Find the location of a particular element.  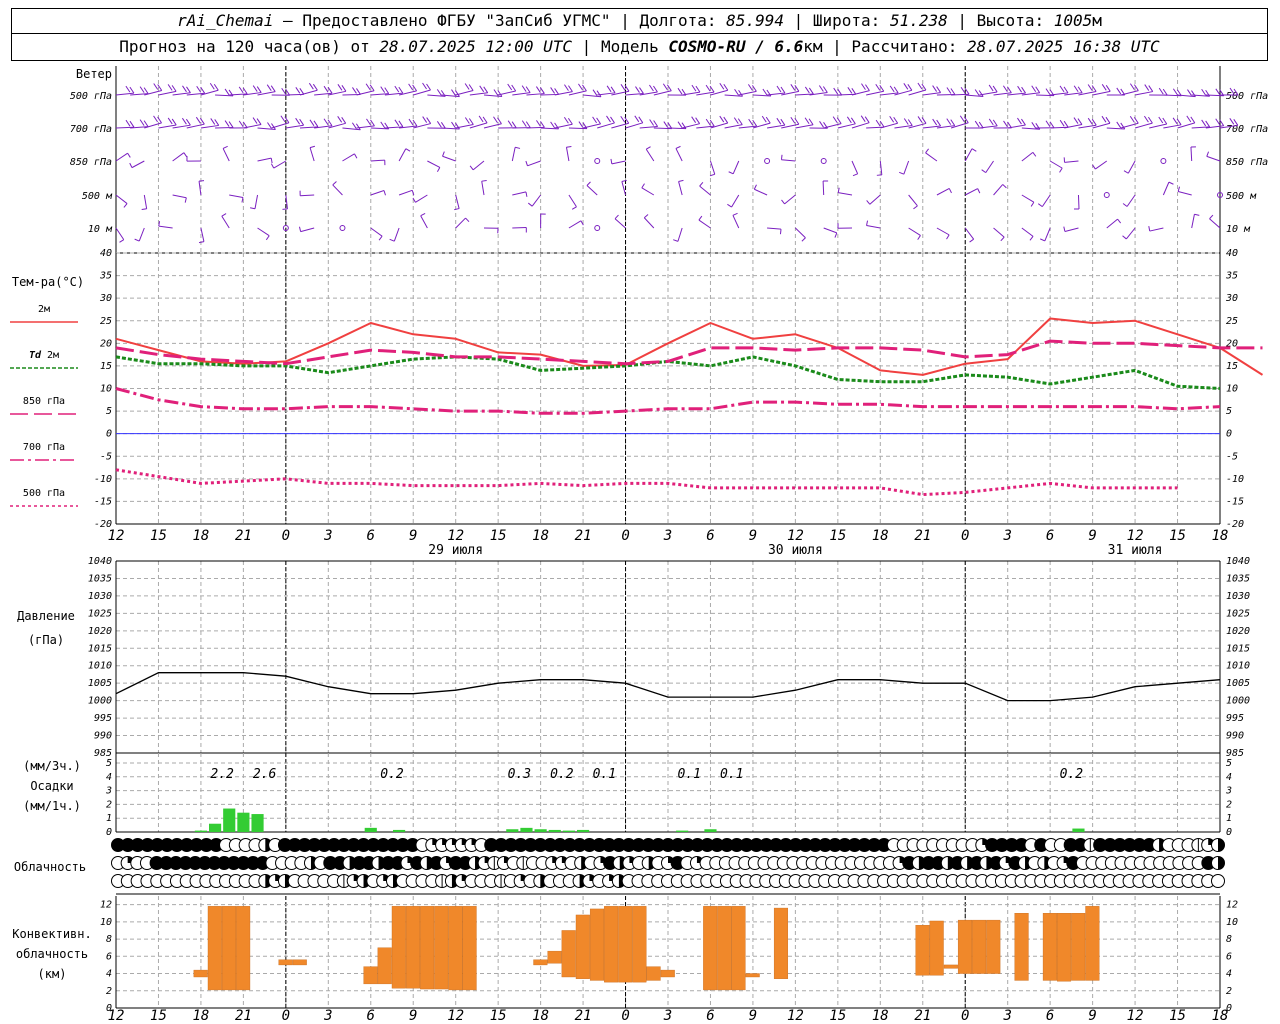

precip-bar is located at coordinates (682, 831).